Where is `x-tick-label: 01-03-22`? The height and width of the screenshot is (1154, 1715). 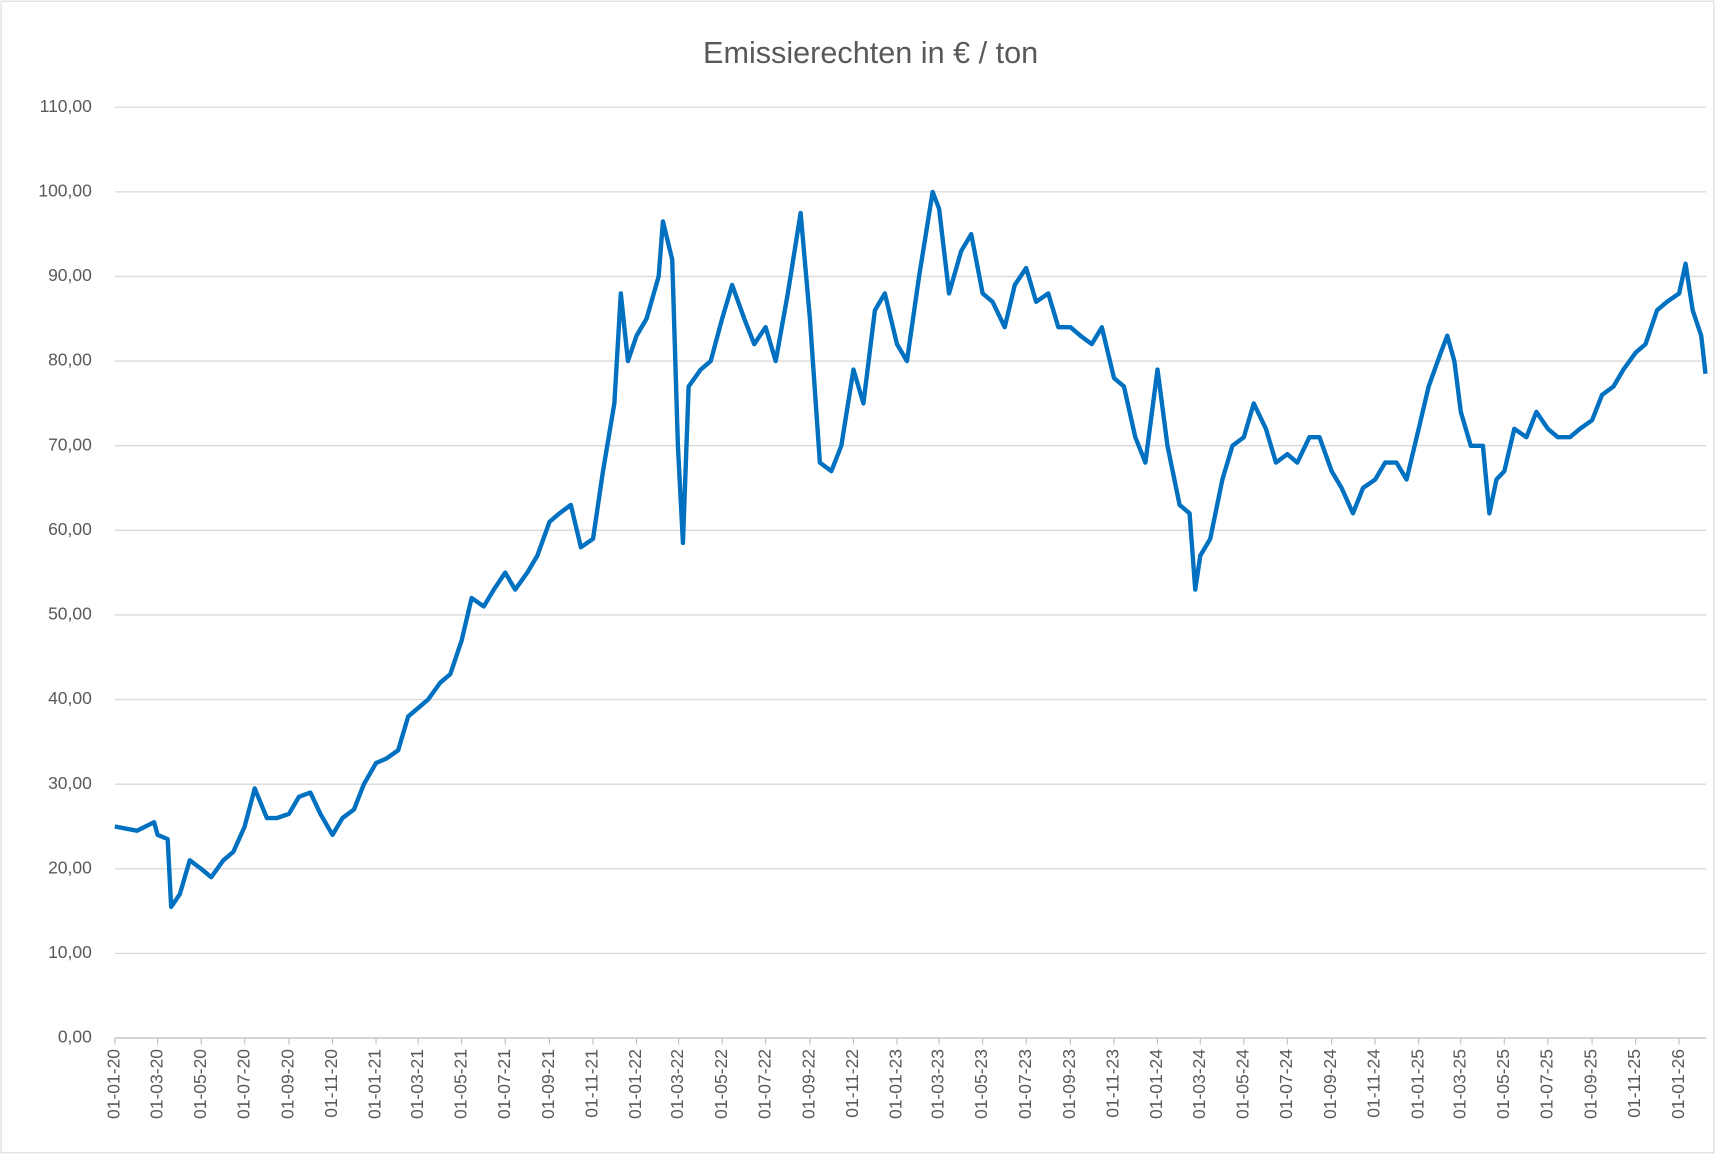 x-tick-label: 01-03-22 is located at coordinates (677, 1084).